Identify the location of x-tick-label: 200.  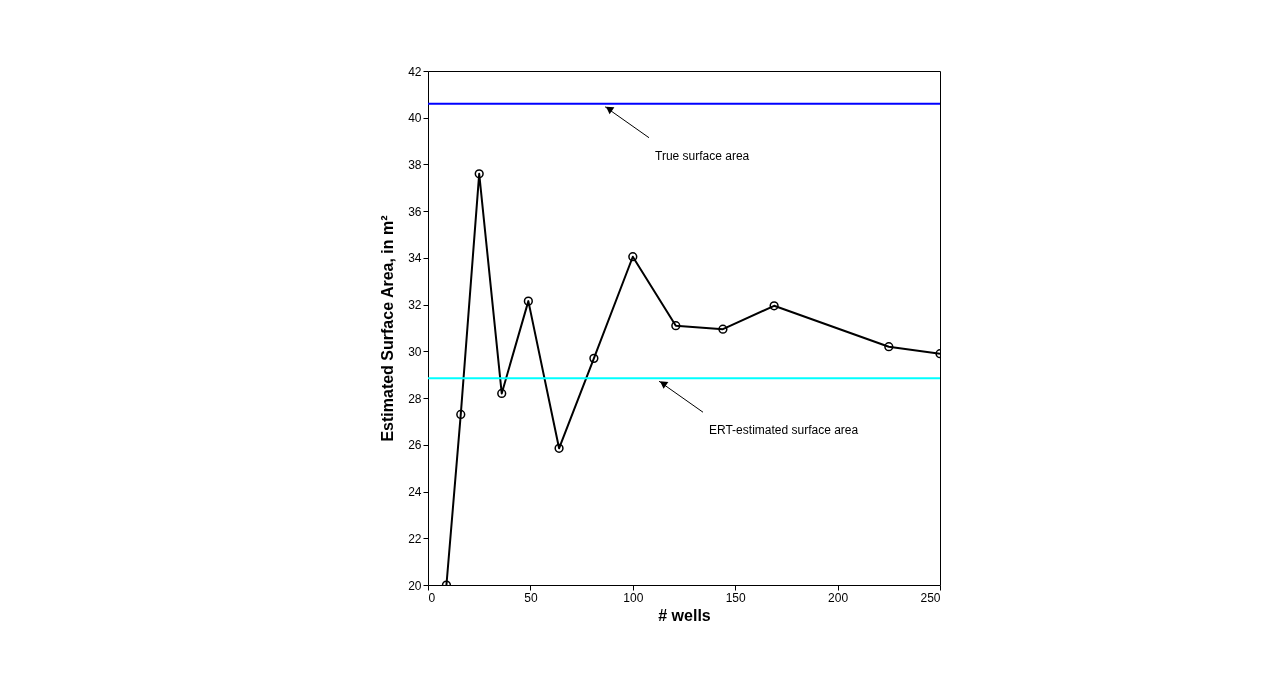
(838, 597).